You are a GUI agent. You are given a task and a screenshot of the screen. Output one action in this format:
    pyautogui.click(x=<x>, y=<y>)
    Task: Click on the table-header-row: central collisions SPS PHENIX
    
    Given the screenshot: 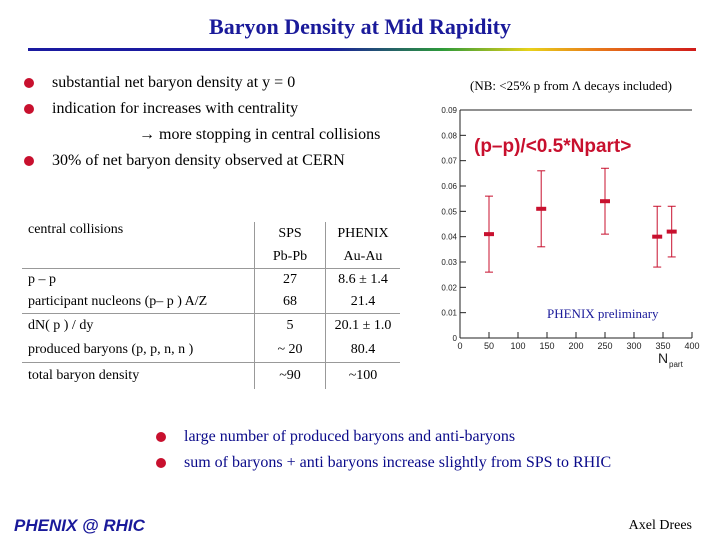 What is the action you would take?
    pyautogui.click(x=211, y=234)
    